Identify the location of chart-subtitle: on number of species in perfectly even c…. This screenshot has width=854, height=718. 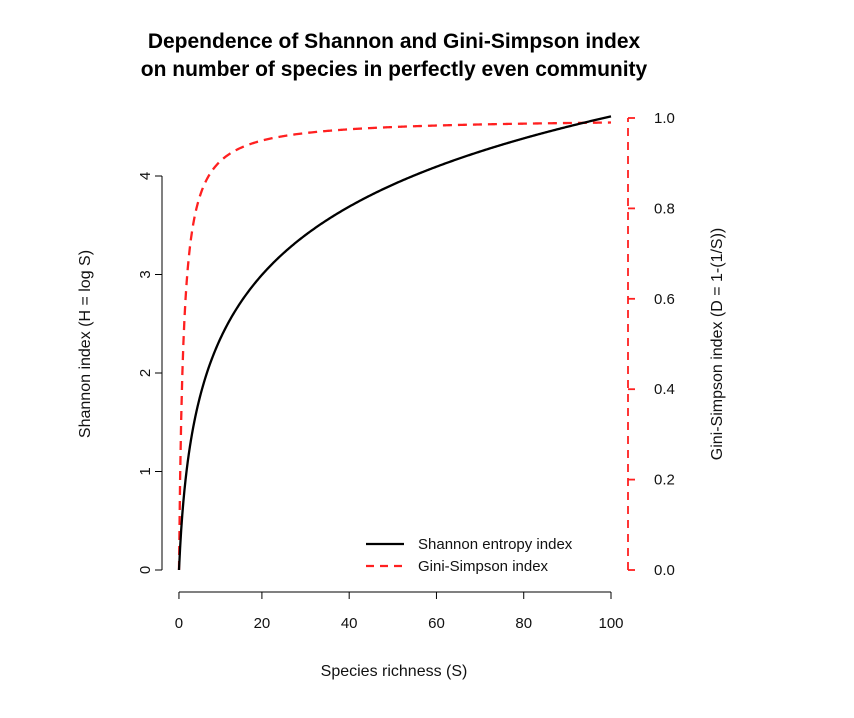
(394, 69).